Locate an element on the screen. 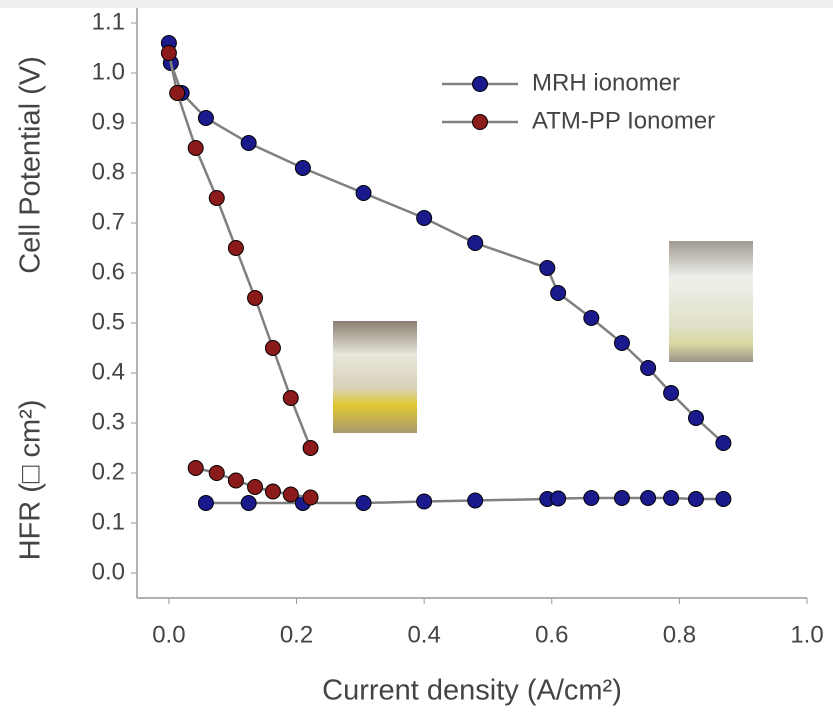  legend-label: MRH ionomer is located at coordinates (606, 82).